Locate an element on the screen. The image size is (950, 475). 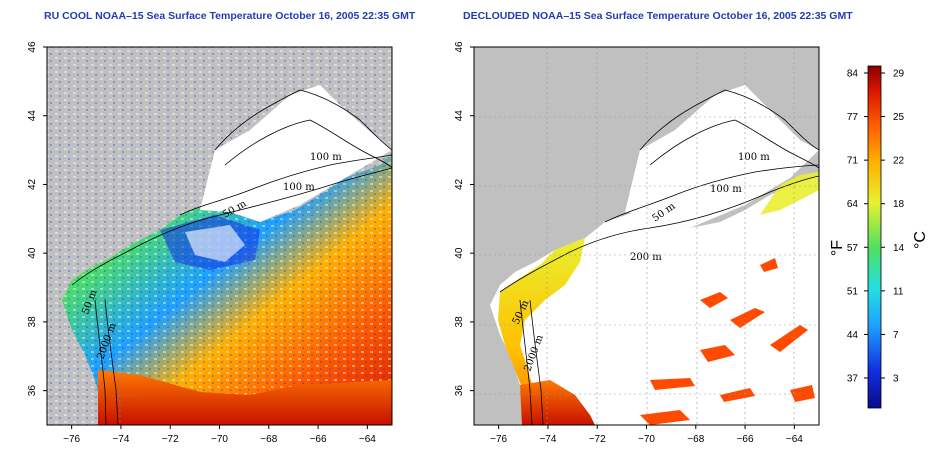
colorbar-f-tick-label: 44 is located at coordinates (853, 335).